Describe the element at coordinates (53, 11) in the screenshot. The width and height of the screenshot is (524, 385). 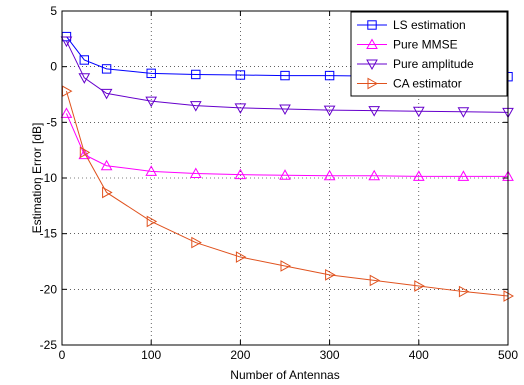
I see `y-tick-label: 5` at that location.